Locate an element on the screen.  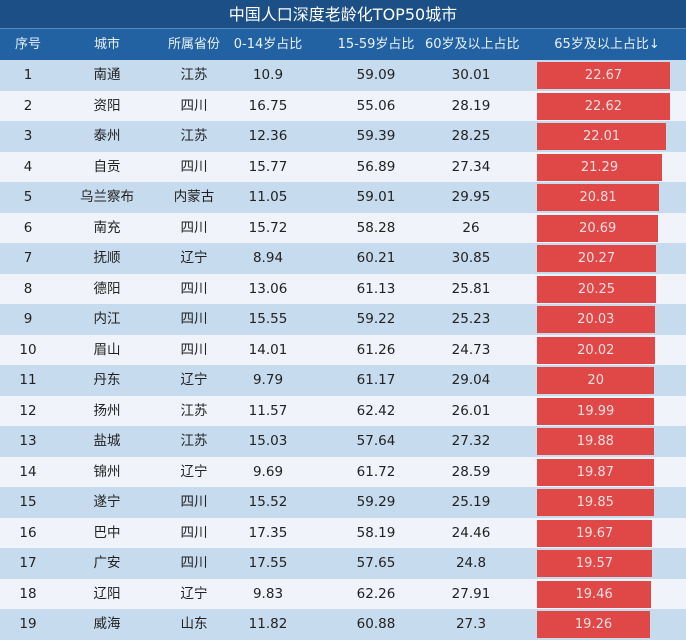
cell-rank: 17 is located at coordinates (28, 563).